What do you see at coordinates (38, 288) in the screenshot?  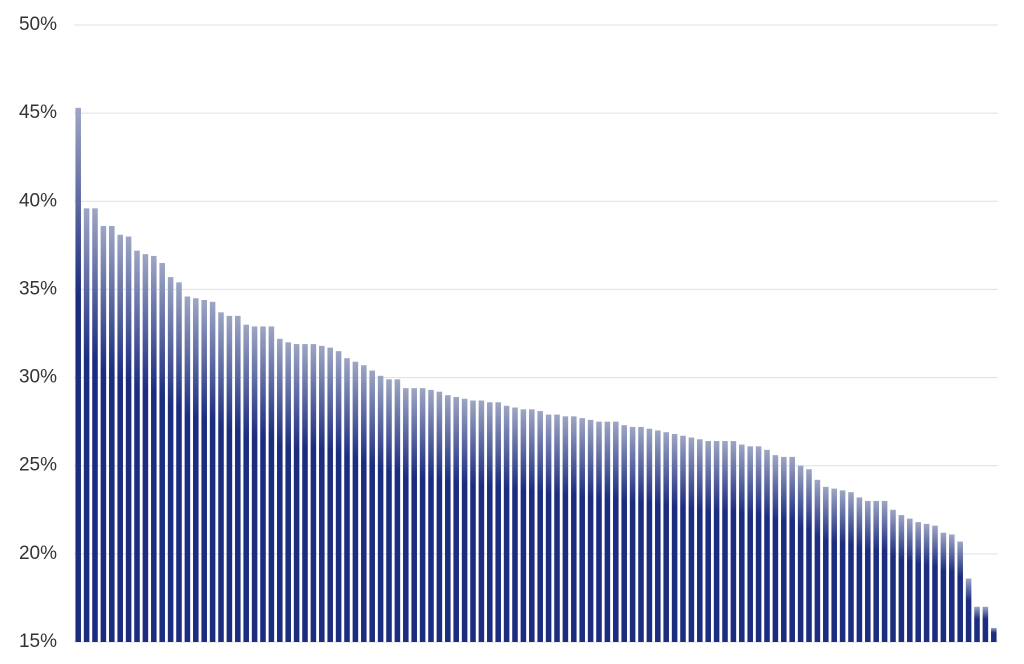 I see `y-tick-label: 35%` at bounding box center [38, 288].